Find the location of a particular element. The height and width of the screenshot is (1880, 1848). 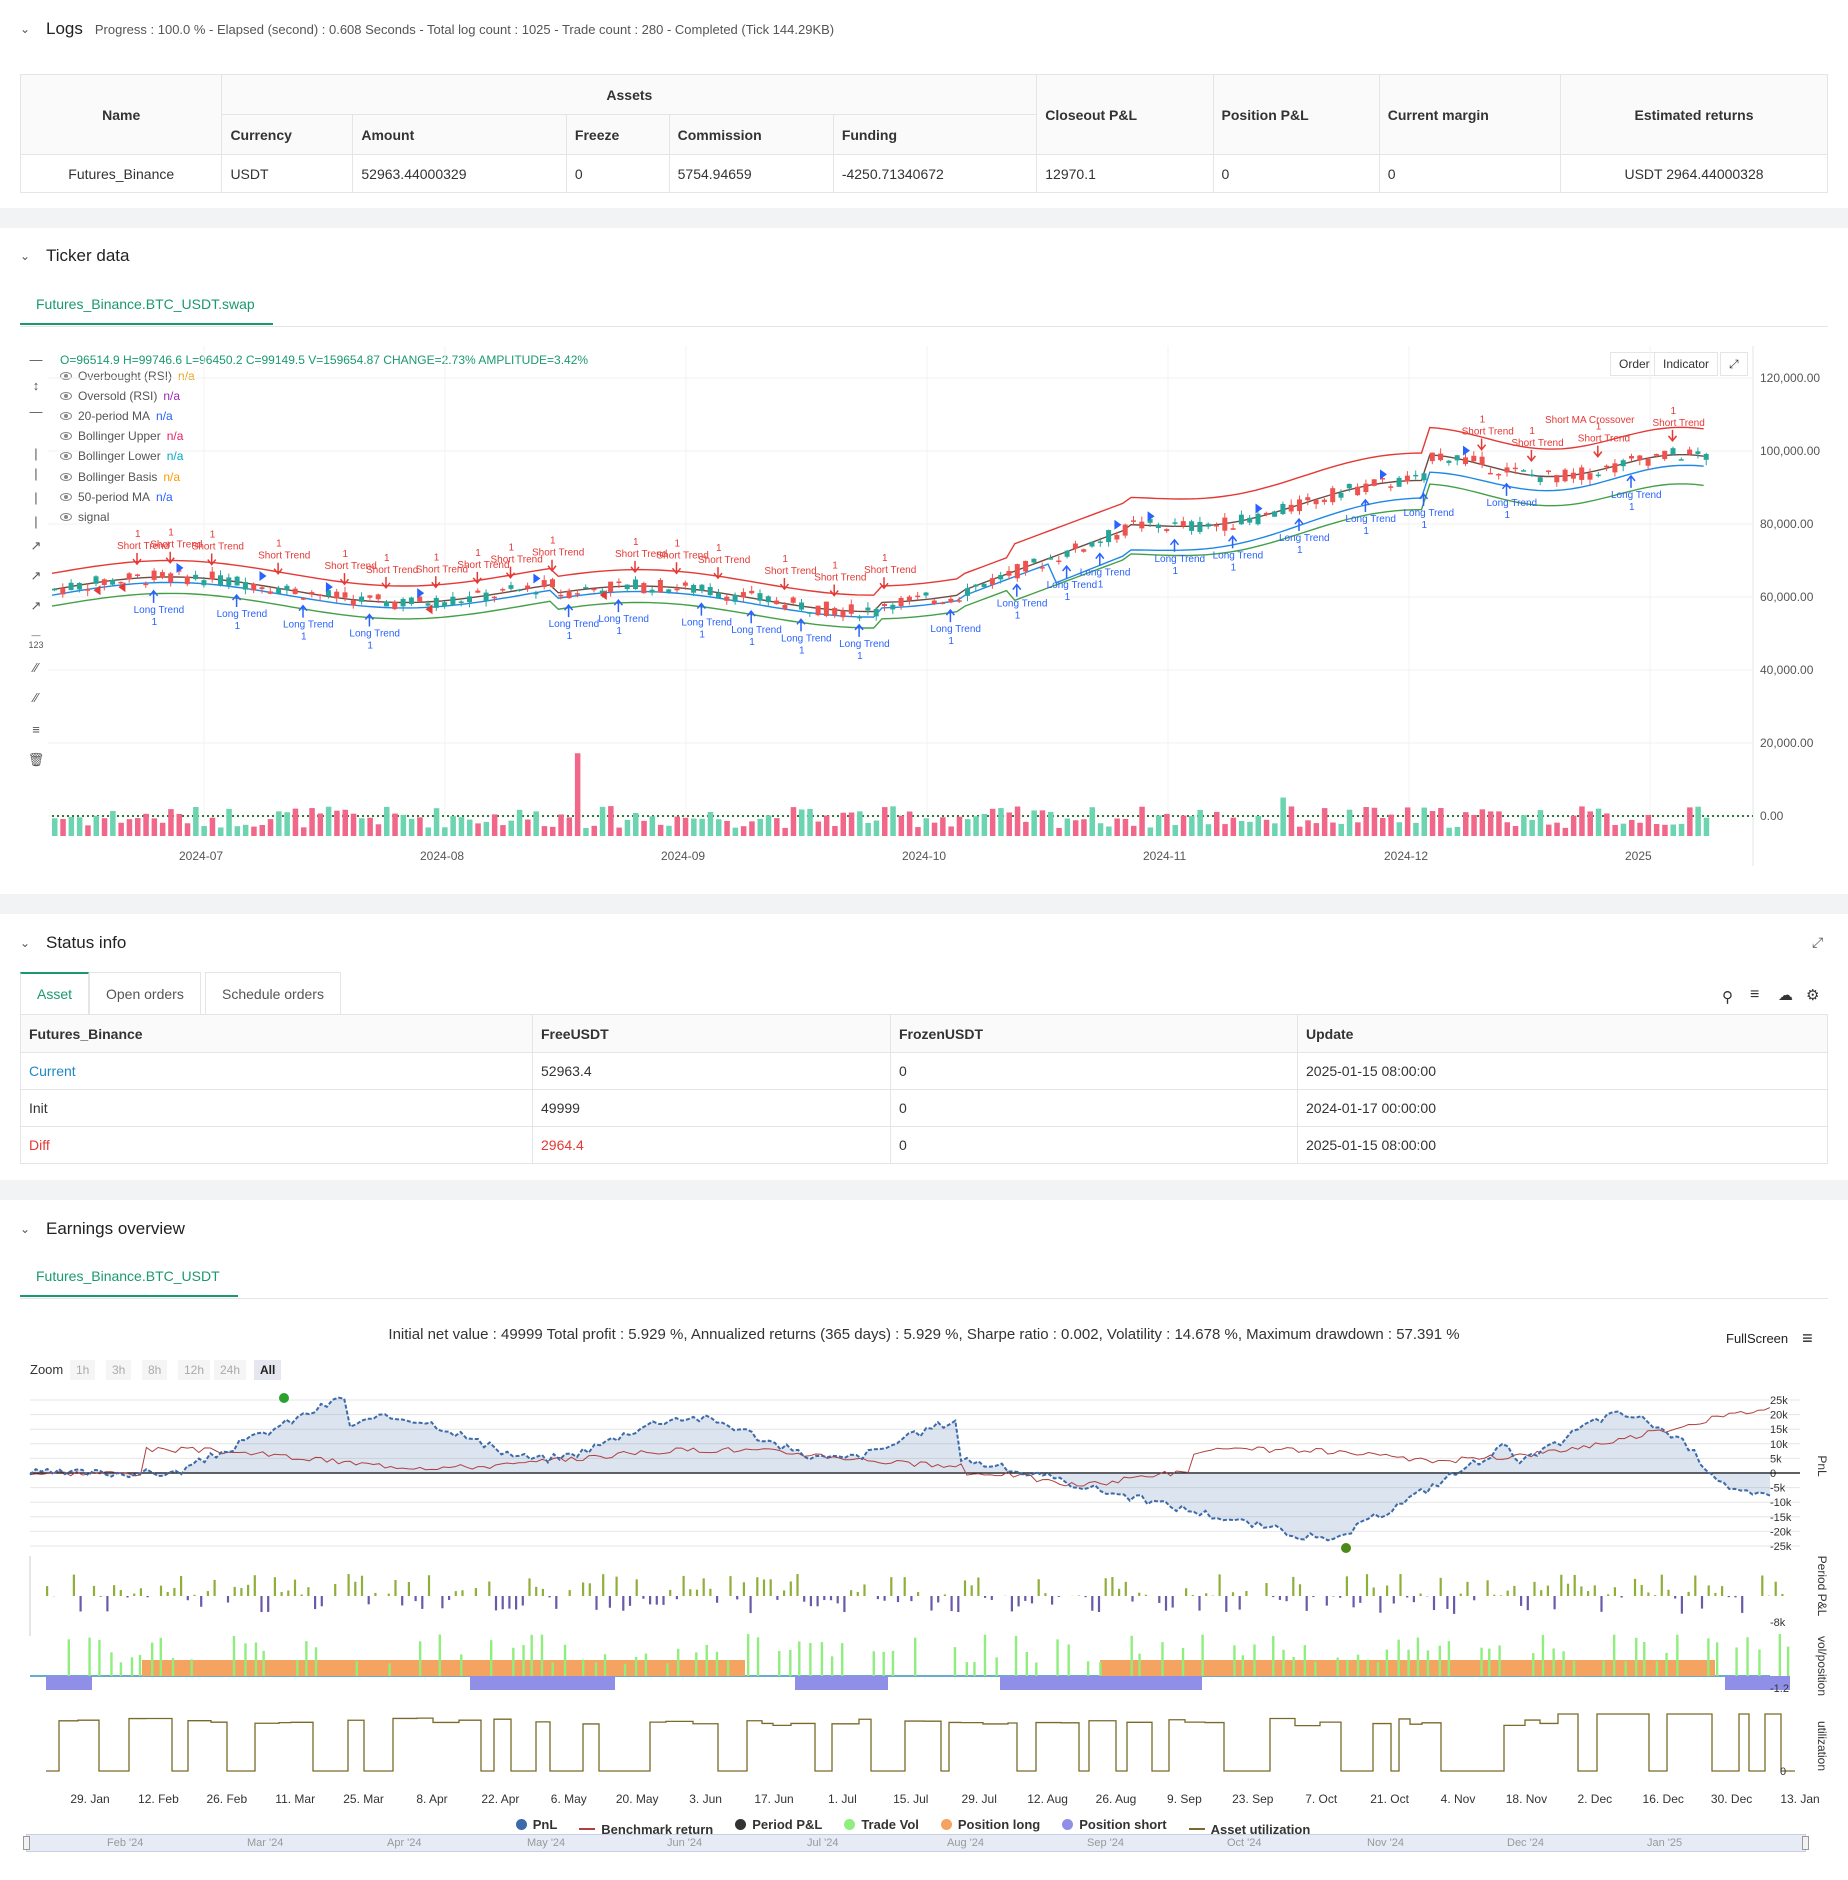

legend-item: Period P&L is located at coordinates (778, 1824).